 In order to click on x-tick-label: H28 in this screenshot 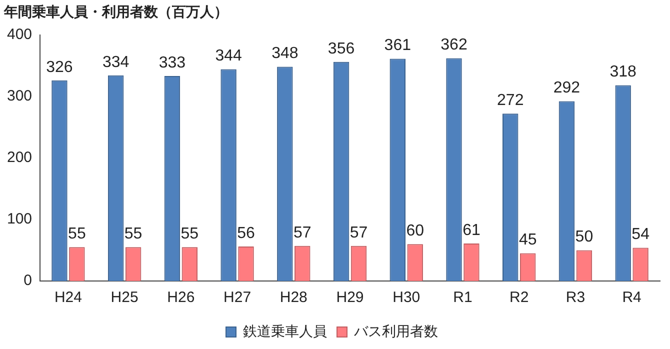, I will do `click(294, 297)`.